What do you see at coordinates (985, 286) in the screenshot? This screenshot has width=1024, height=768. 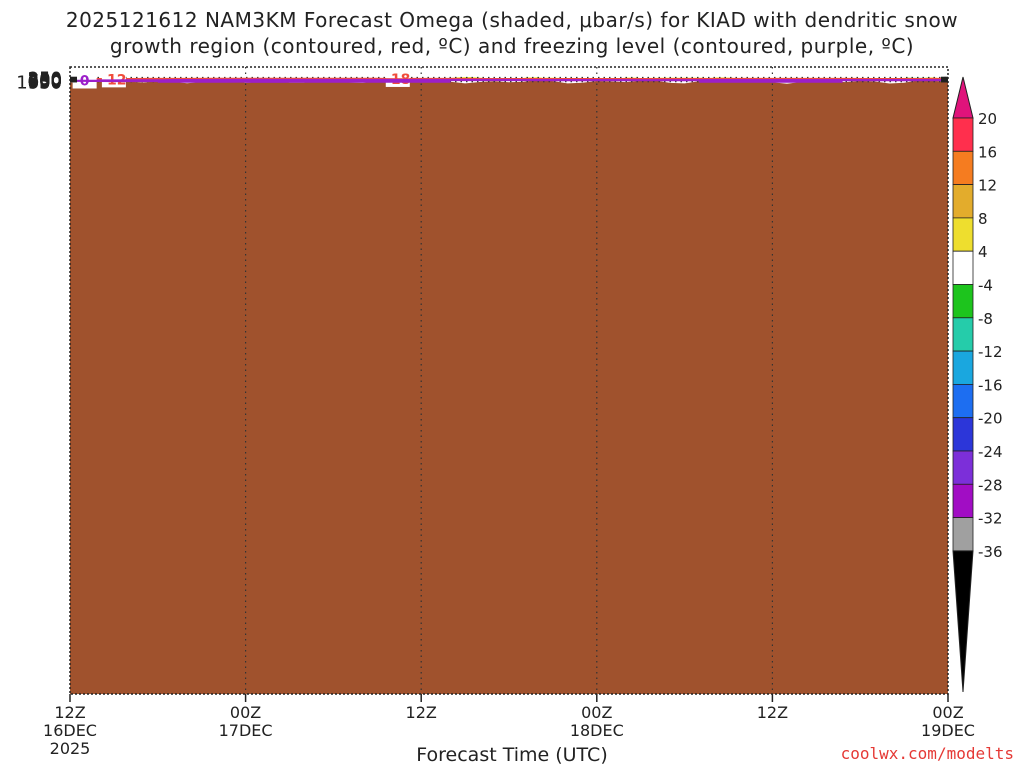 I see `colorbar-label-5: -4` at bounding box center [985, 286].